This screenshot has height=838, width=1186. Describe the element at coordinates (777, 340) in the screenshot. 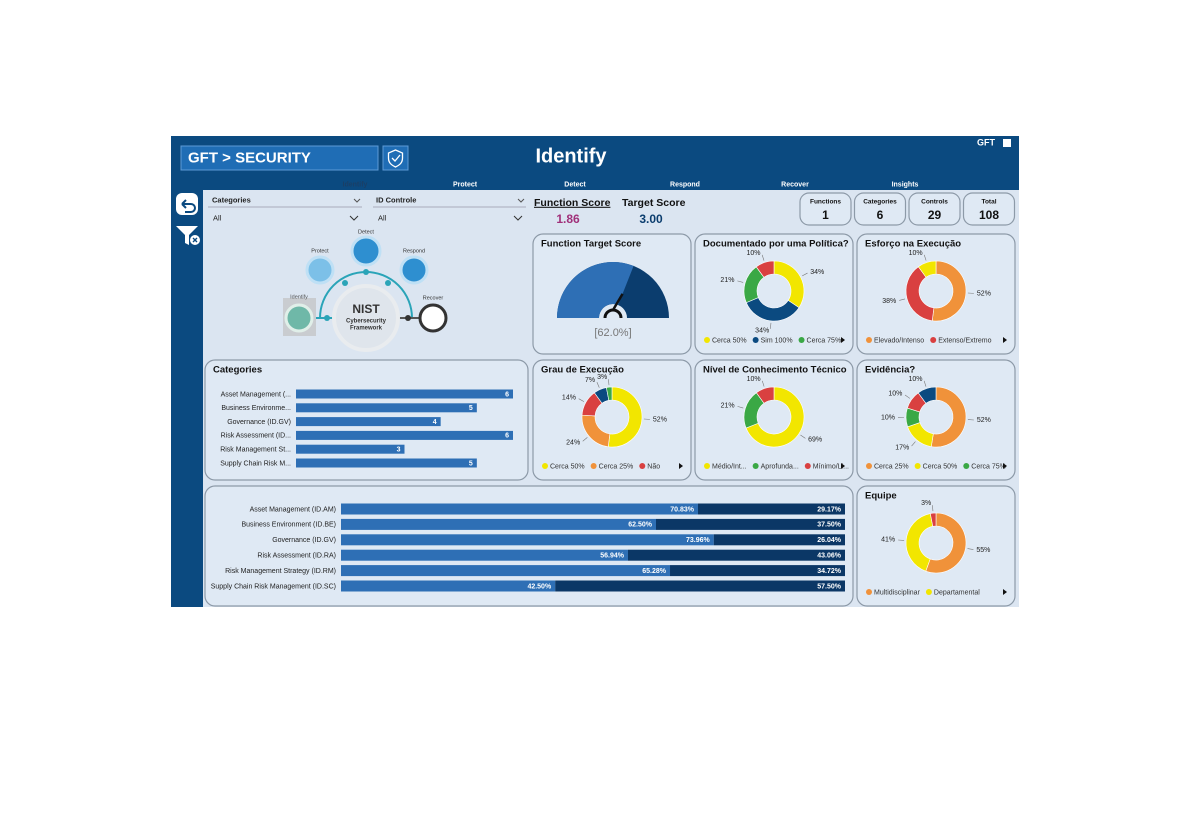

I see `legend-label: Sim 100%` at that location.